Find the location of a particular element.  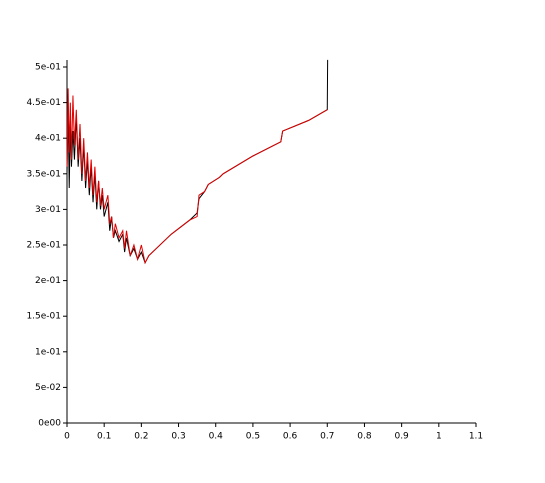

x-tick-label: 0.3 is located at coordinates (178, 437).